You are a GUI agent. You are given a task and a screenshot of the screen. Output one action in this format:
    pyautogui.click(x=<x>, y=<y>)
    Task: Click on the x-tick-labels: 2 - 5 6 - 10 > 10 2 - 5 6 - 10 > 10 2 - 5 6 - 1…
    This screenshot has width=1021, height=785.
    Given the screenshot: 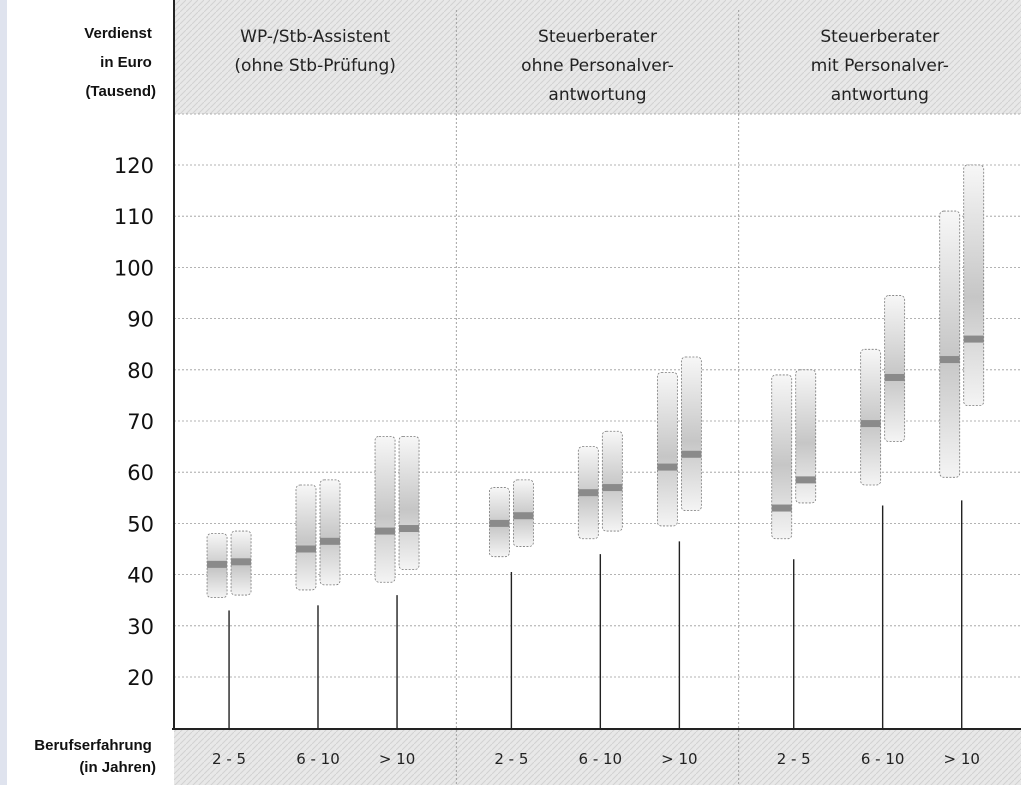 What is the action you would take?
    pyautogui.click(x=596, y=759)
    